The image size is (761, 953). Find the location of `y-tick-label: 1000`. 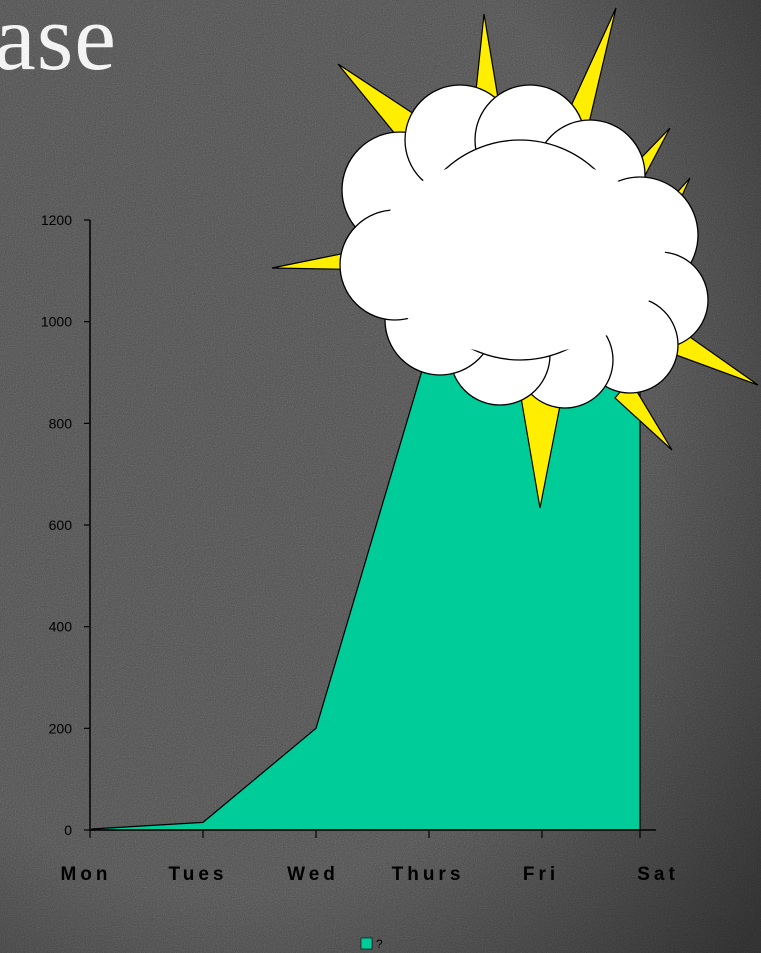

y-tick-label: 1000 is located at coordinates (56, 322).